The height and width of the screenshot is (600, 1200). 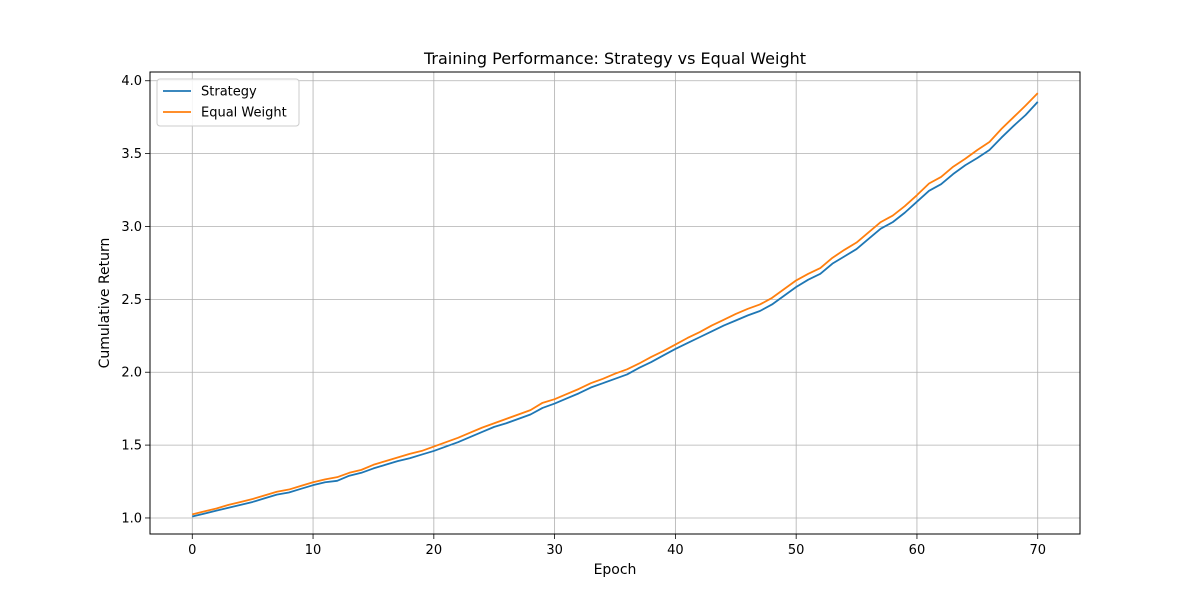 I want to click on x-tick-label: 40, so click(x=675, y=550).